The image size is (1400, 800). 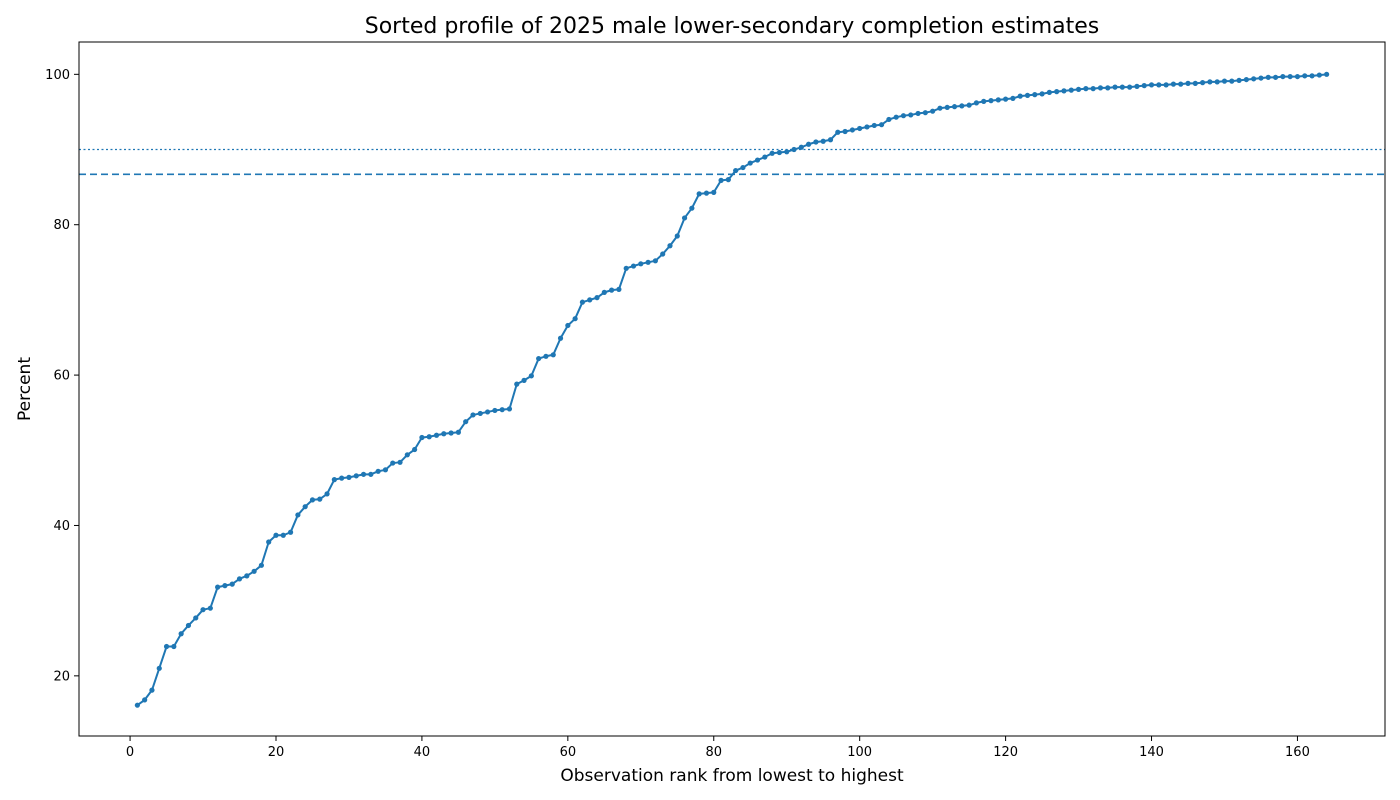 What do you see at coordinates (713, 752) in the screenshot?
I see `x-tick-label: 80` at bounding box center [713, 752].